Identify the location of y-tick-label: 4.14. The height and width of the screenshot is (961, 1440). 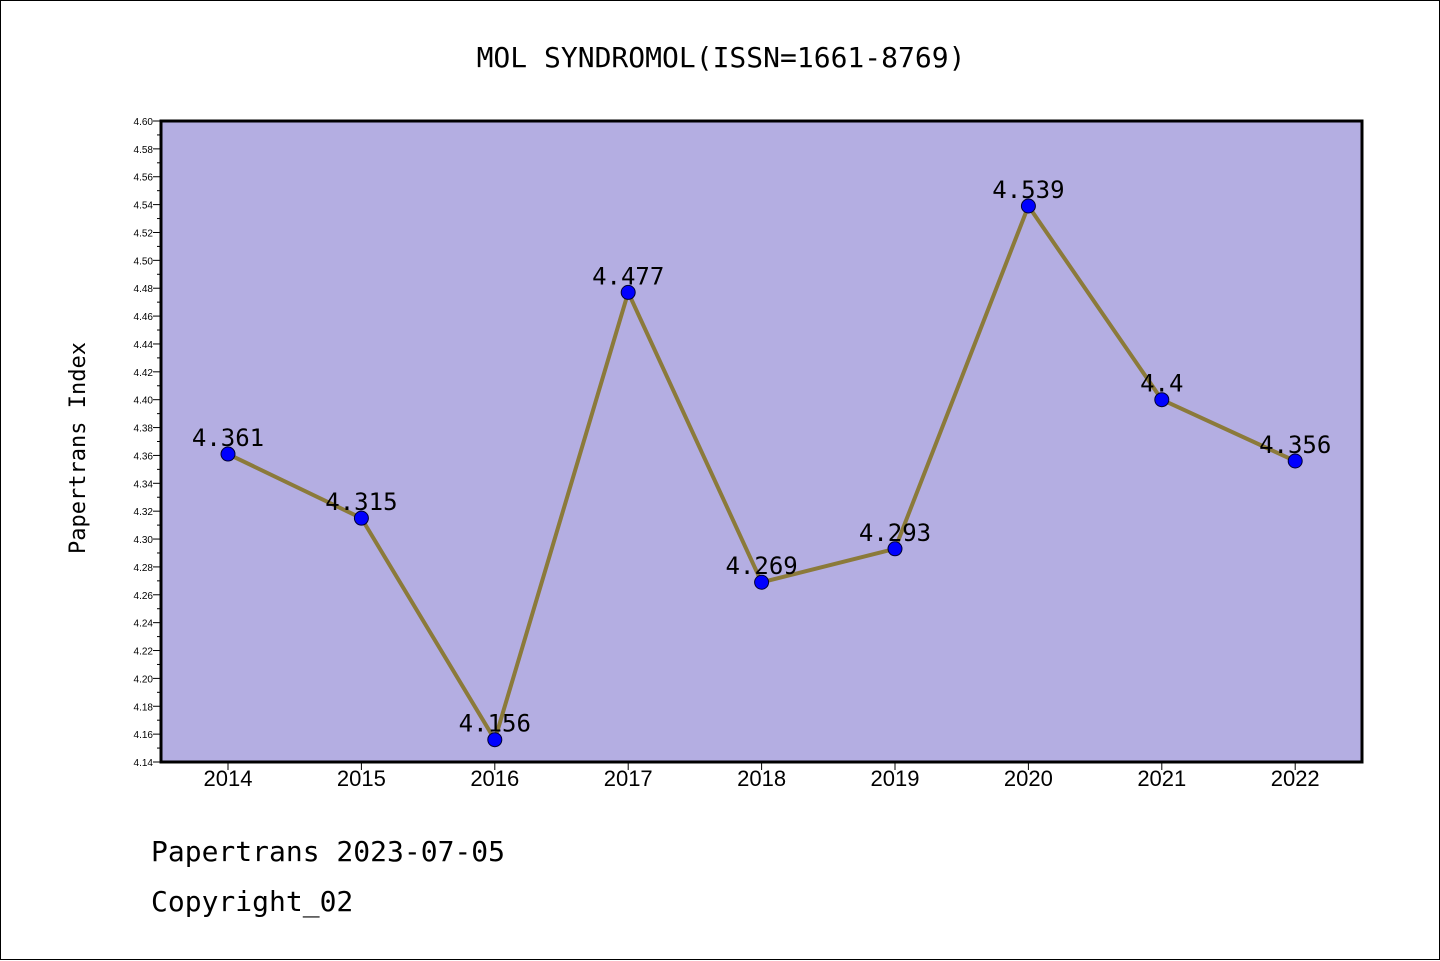
(144, 763).